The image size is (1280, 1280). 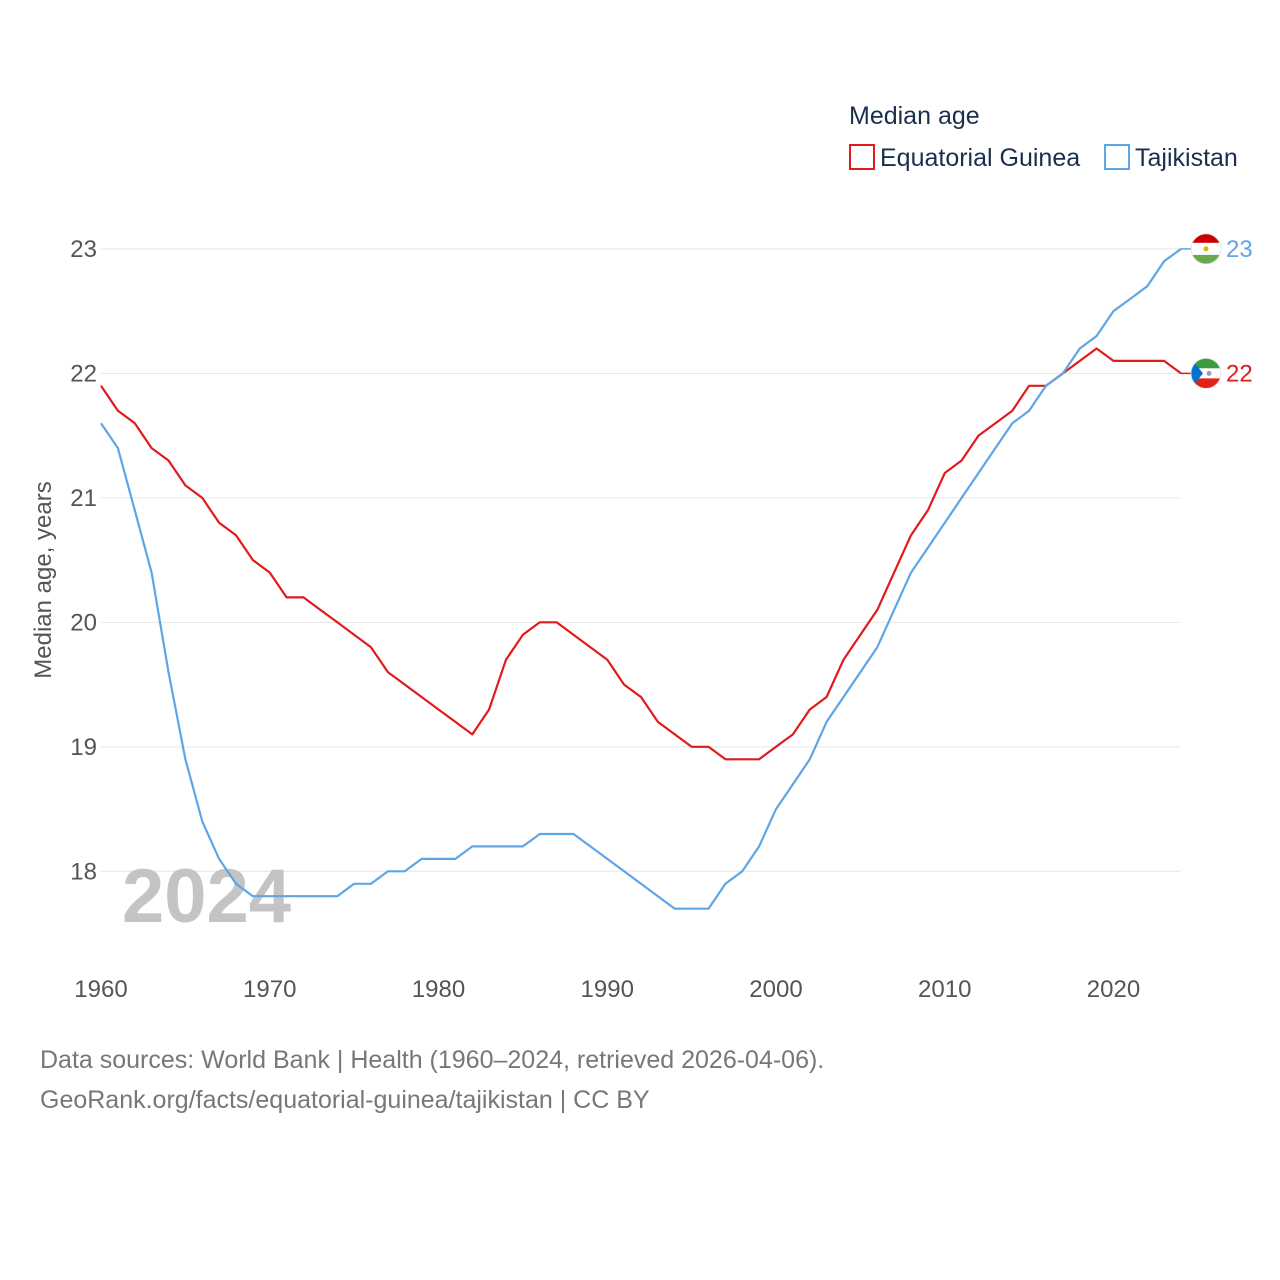 What do you see at coordinates (775, 989) in the screenshot?
I see `x-tick-label: 2000` at bounding box center [775, 989].